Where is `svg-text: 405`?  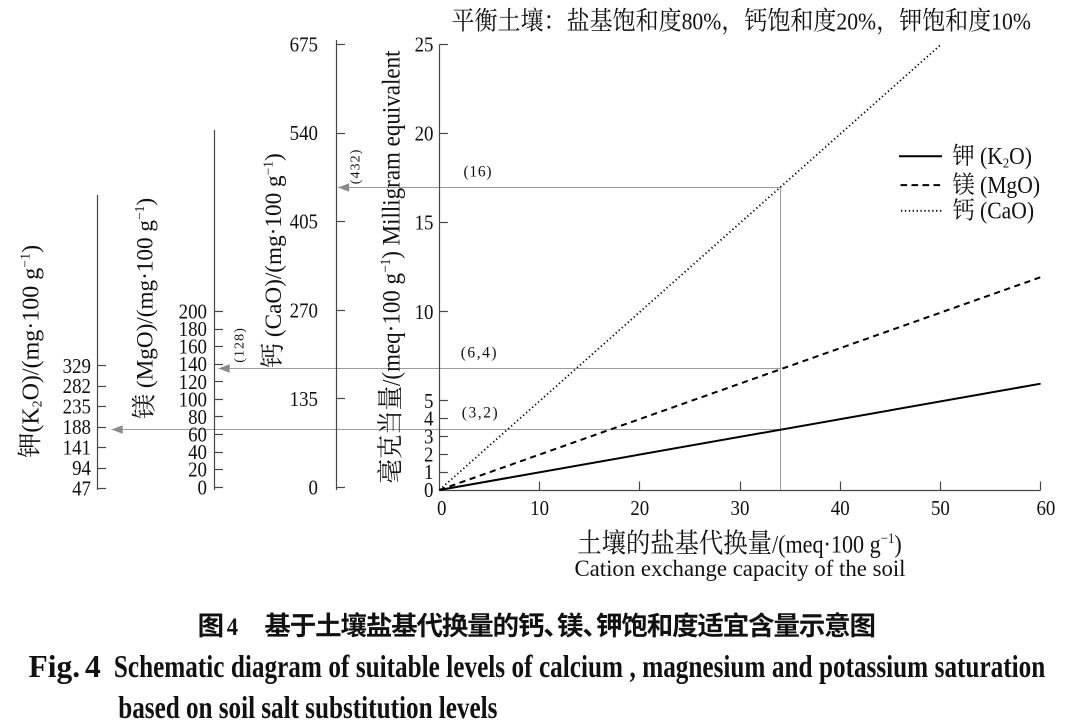
svg-text: 405 is located at coordinates (304, 222).